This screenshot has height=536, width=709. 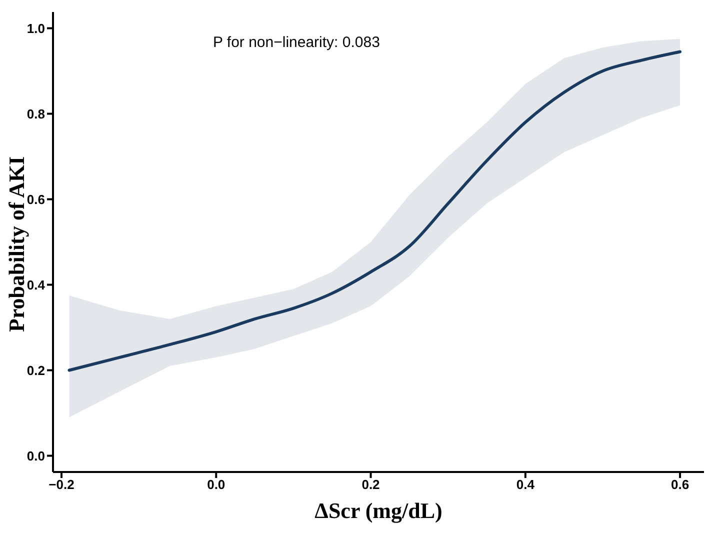 I want to click on x-tick-label: 0.6, so click(x=680, y=484).